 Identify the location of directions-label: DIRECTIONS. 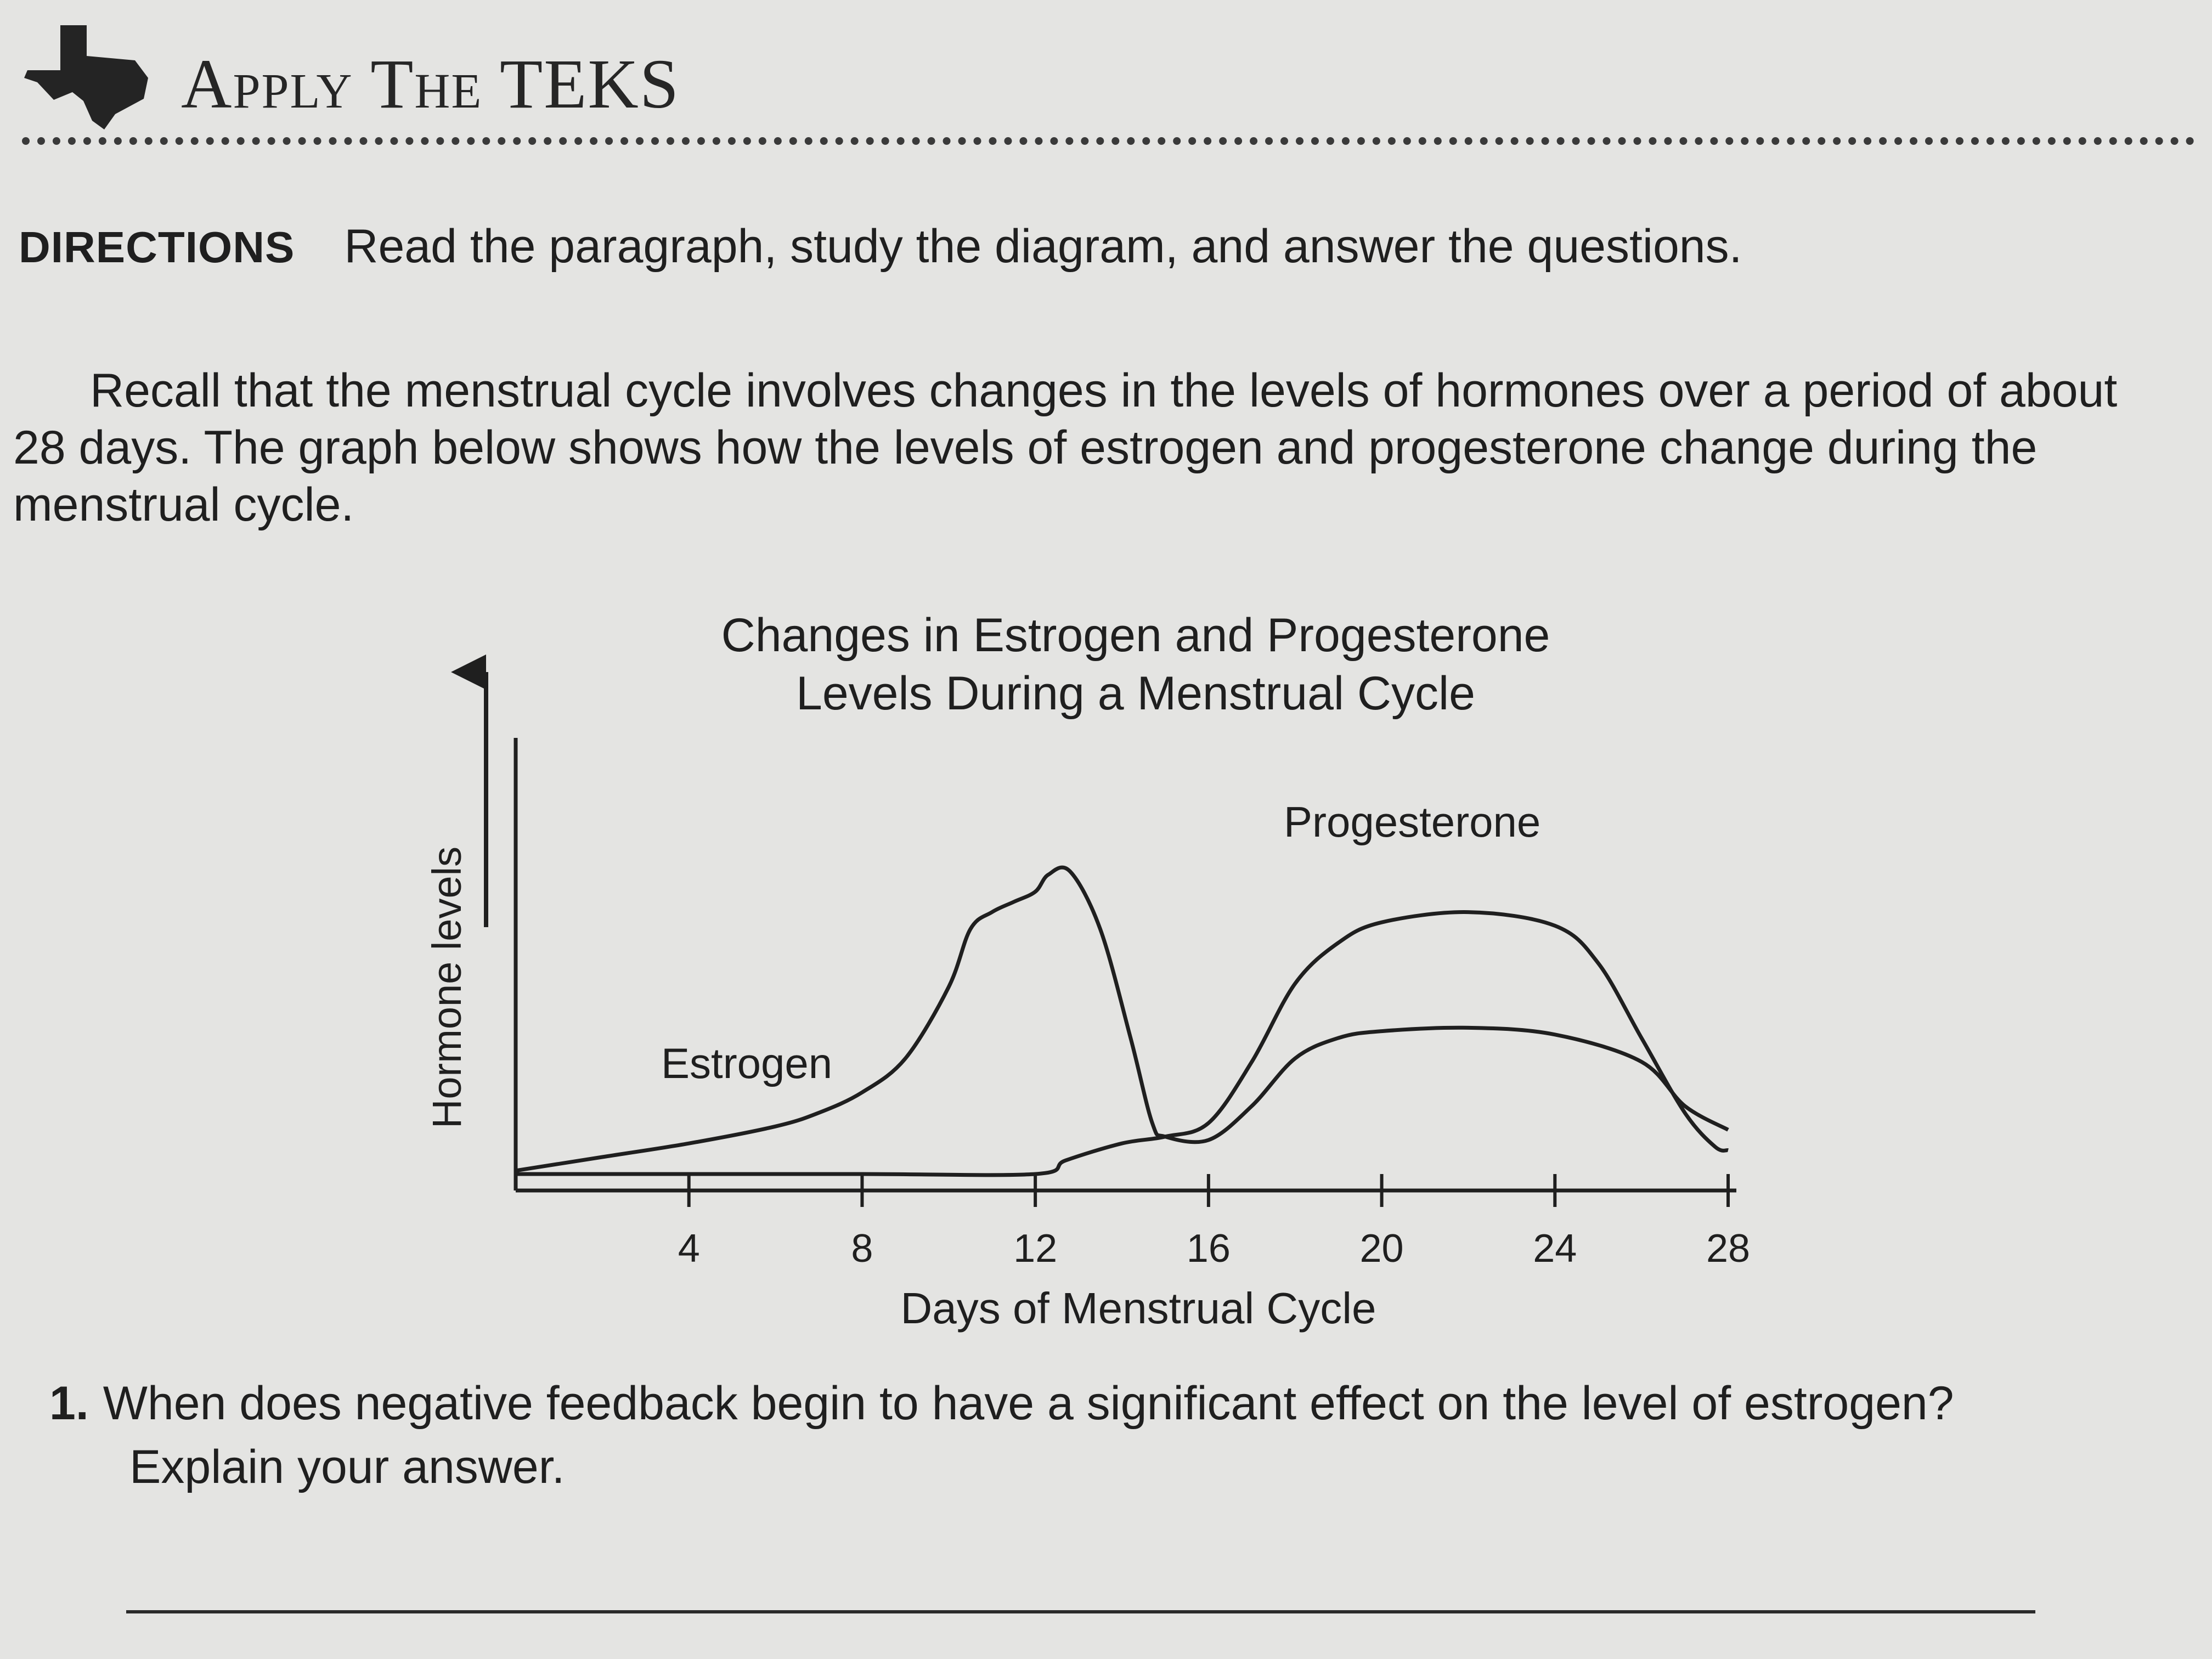
(157, 247).